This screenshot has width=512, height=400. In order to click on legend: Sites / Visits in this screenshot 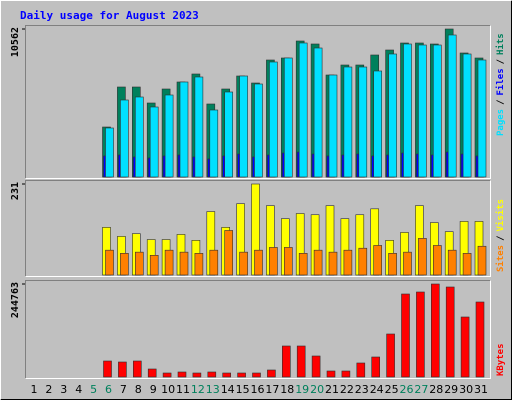, I will do `click(500, 235)`.